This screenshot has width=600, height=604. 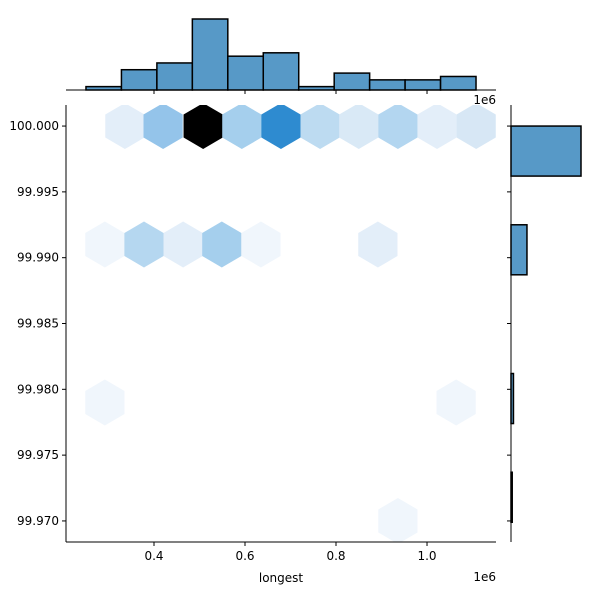 I want to click on x-tick-label: 0.4, so click(x=153, y=556).